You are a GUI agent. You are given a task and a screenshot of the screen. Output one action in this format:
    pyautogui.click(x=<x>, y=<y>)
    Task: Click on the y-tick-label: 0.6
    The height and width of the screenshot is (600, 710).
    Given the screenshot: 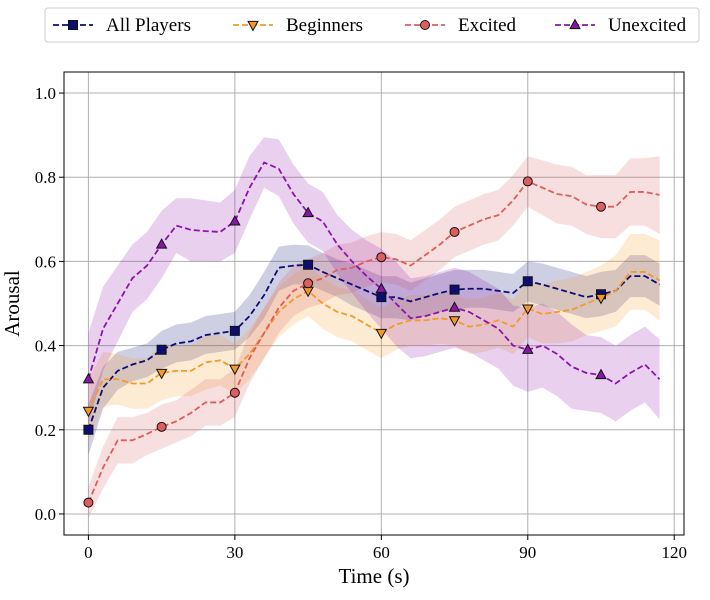 What is the action you would take?
    pyautogui.click(x=45, y=261)
    